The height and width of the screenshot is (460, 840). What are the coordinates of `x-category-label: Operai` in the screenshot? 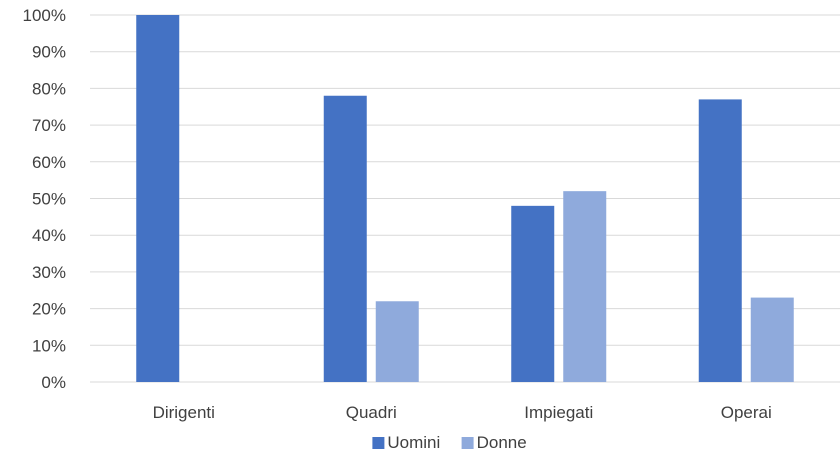 It's located at (746, 412).